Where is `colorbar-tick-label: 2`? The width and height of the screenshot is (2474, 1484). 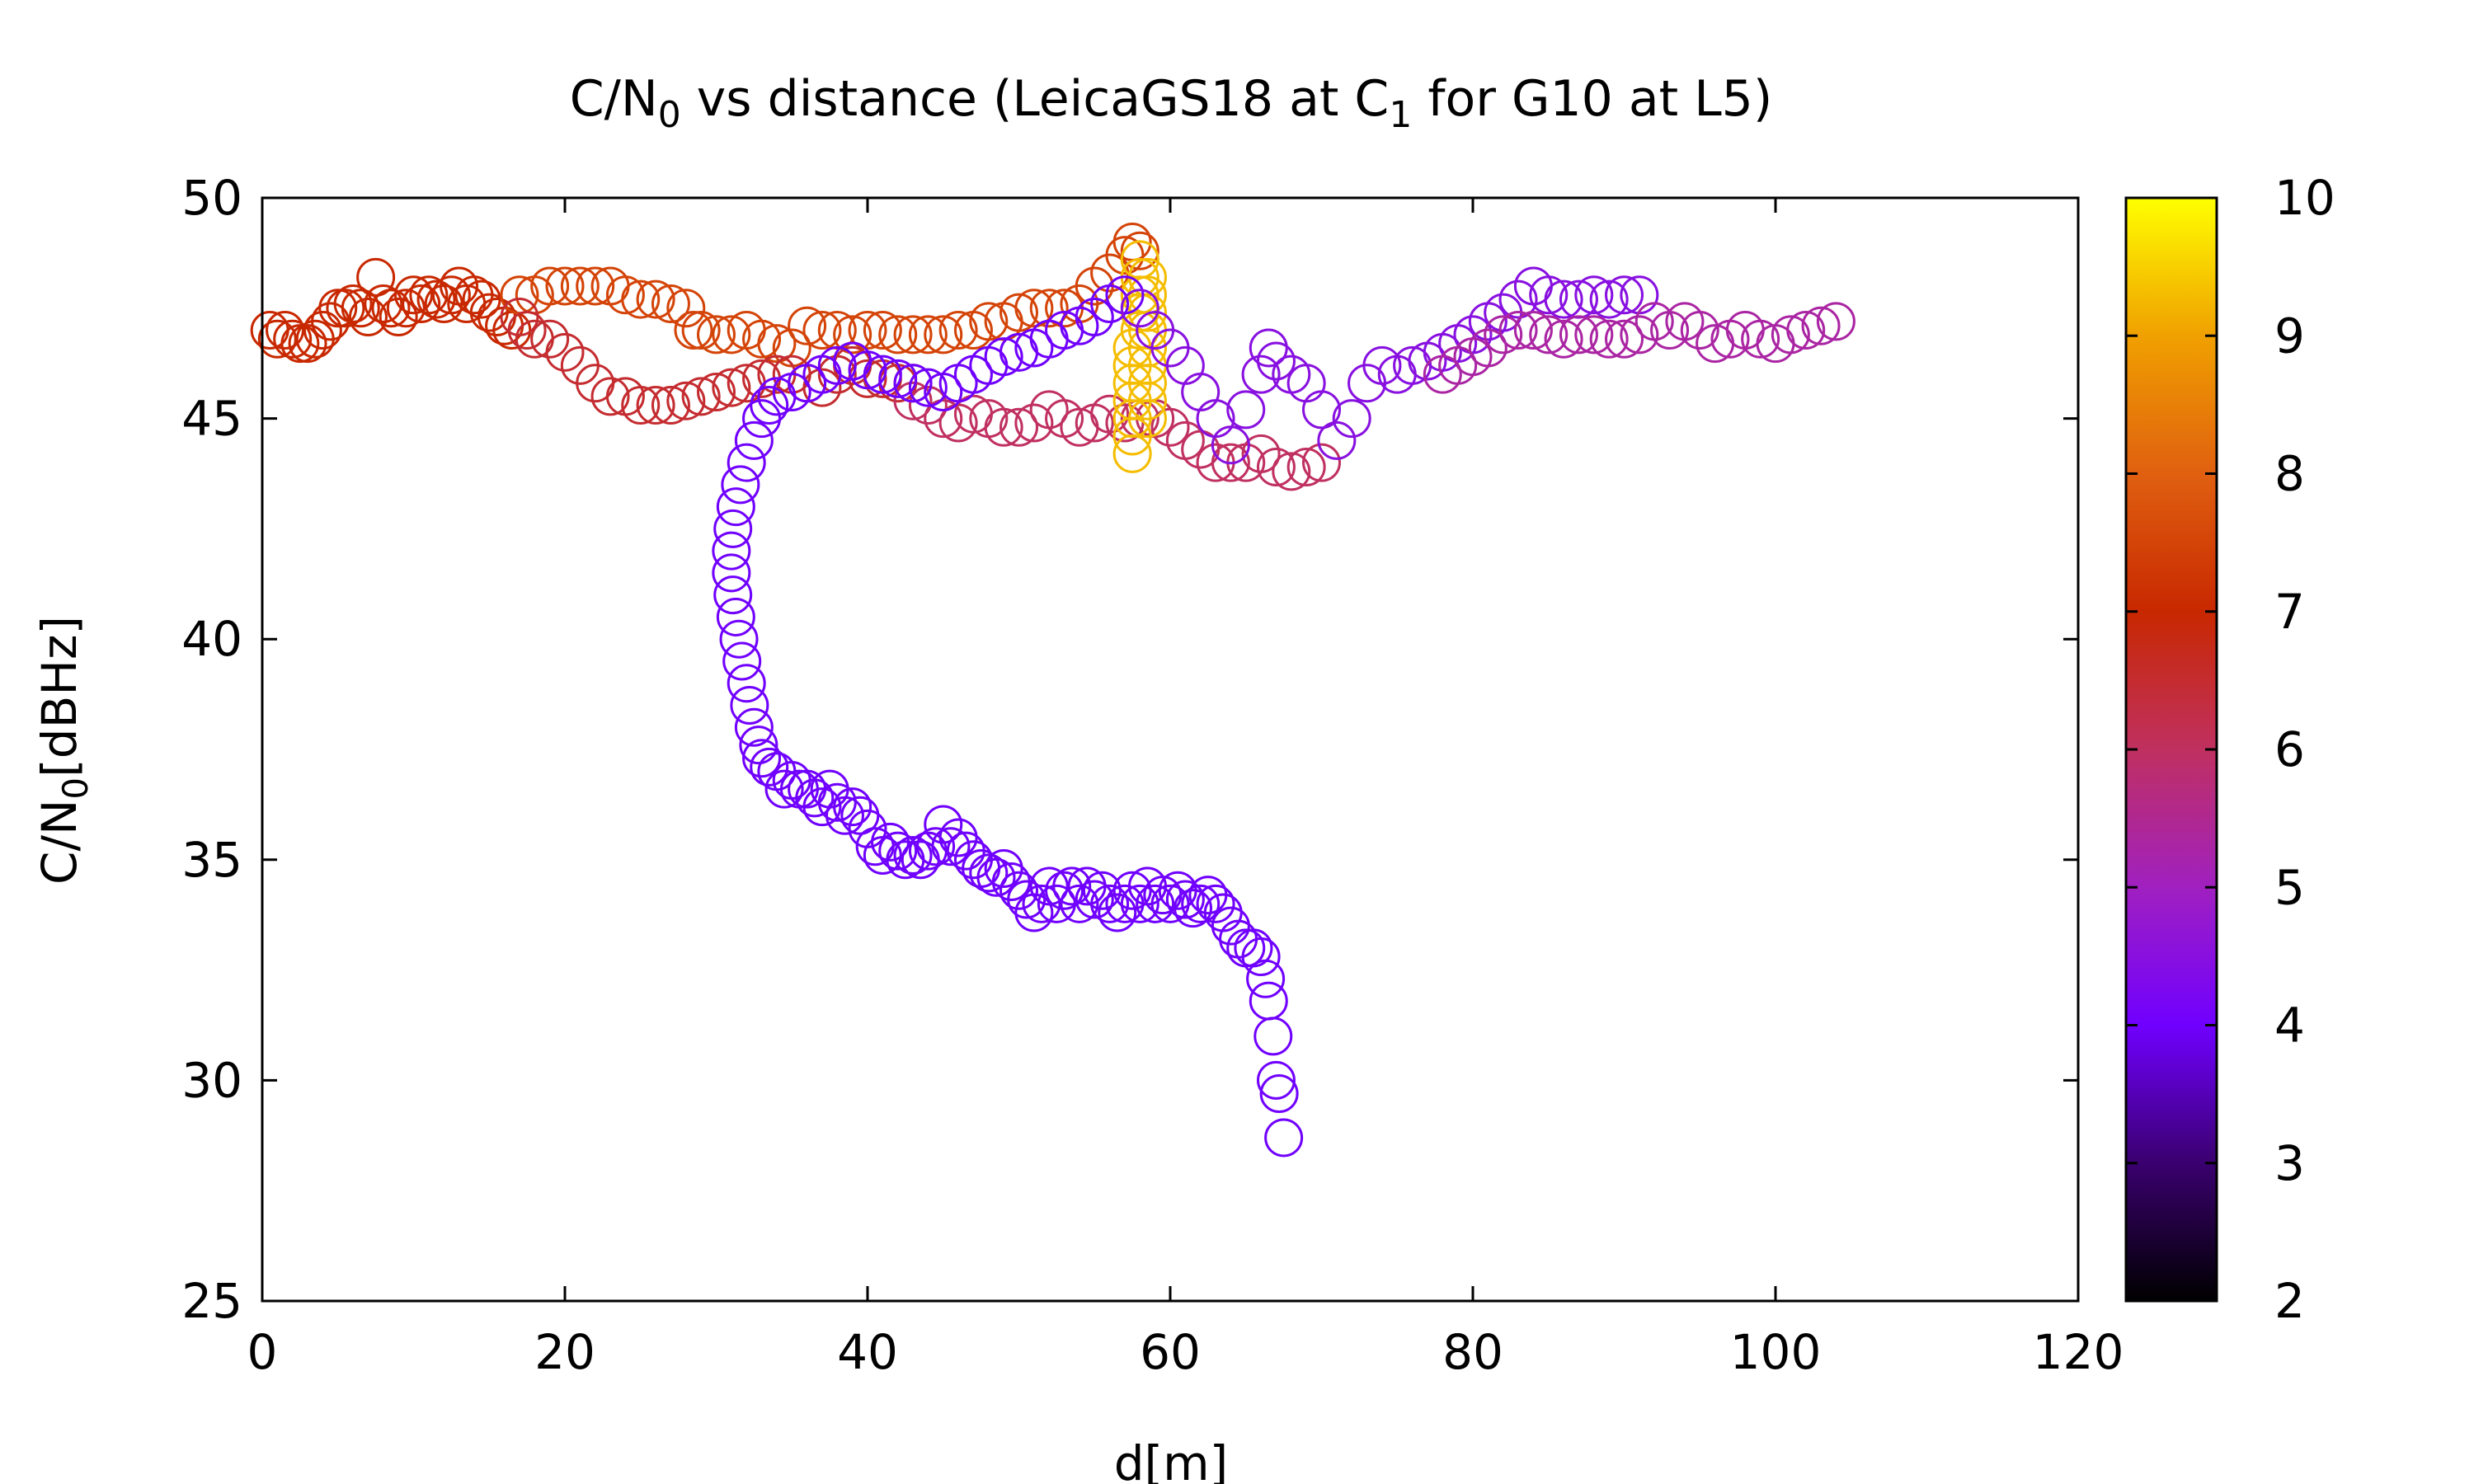 colorbar-tick-label: 2 is located at coordinates (2289, 1301).